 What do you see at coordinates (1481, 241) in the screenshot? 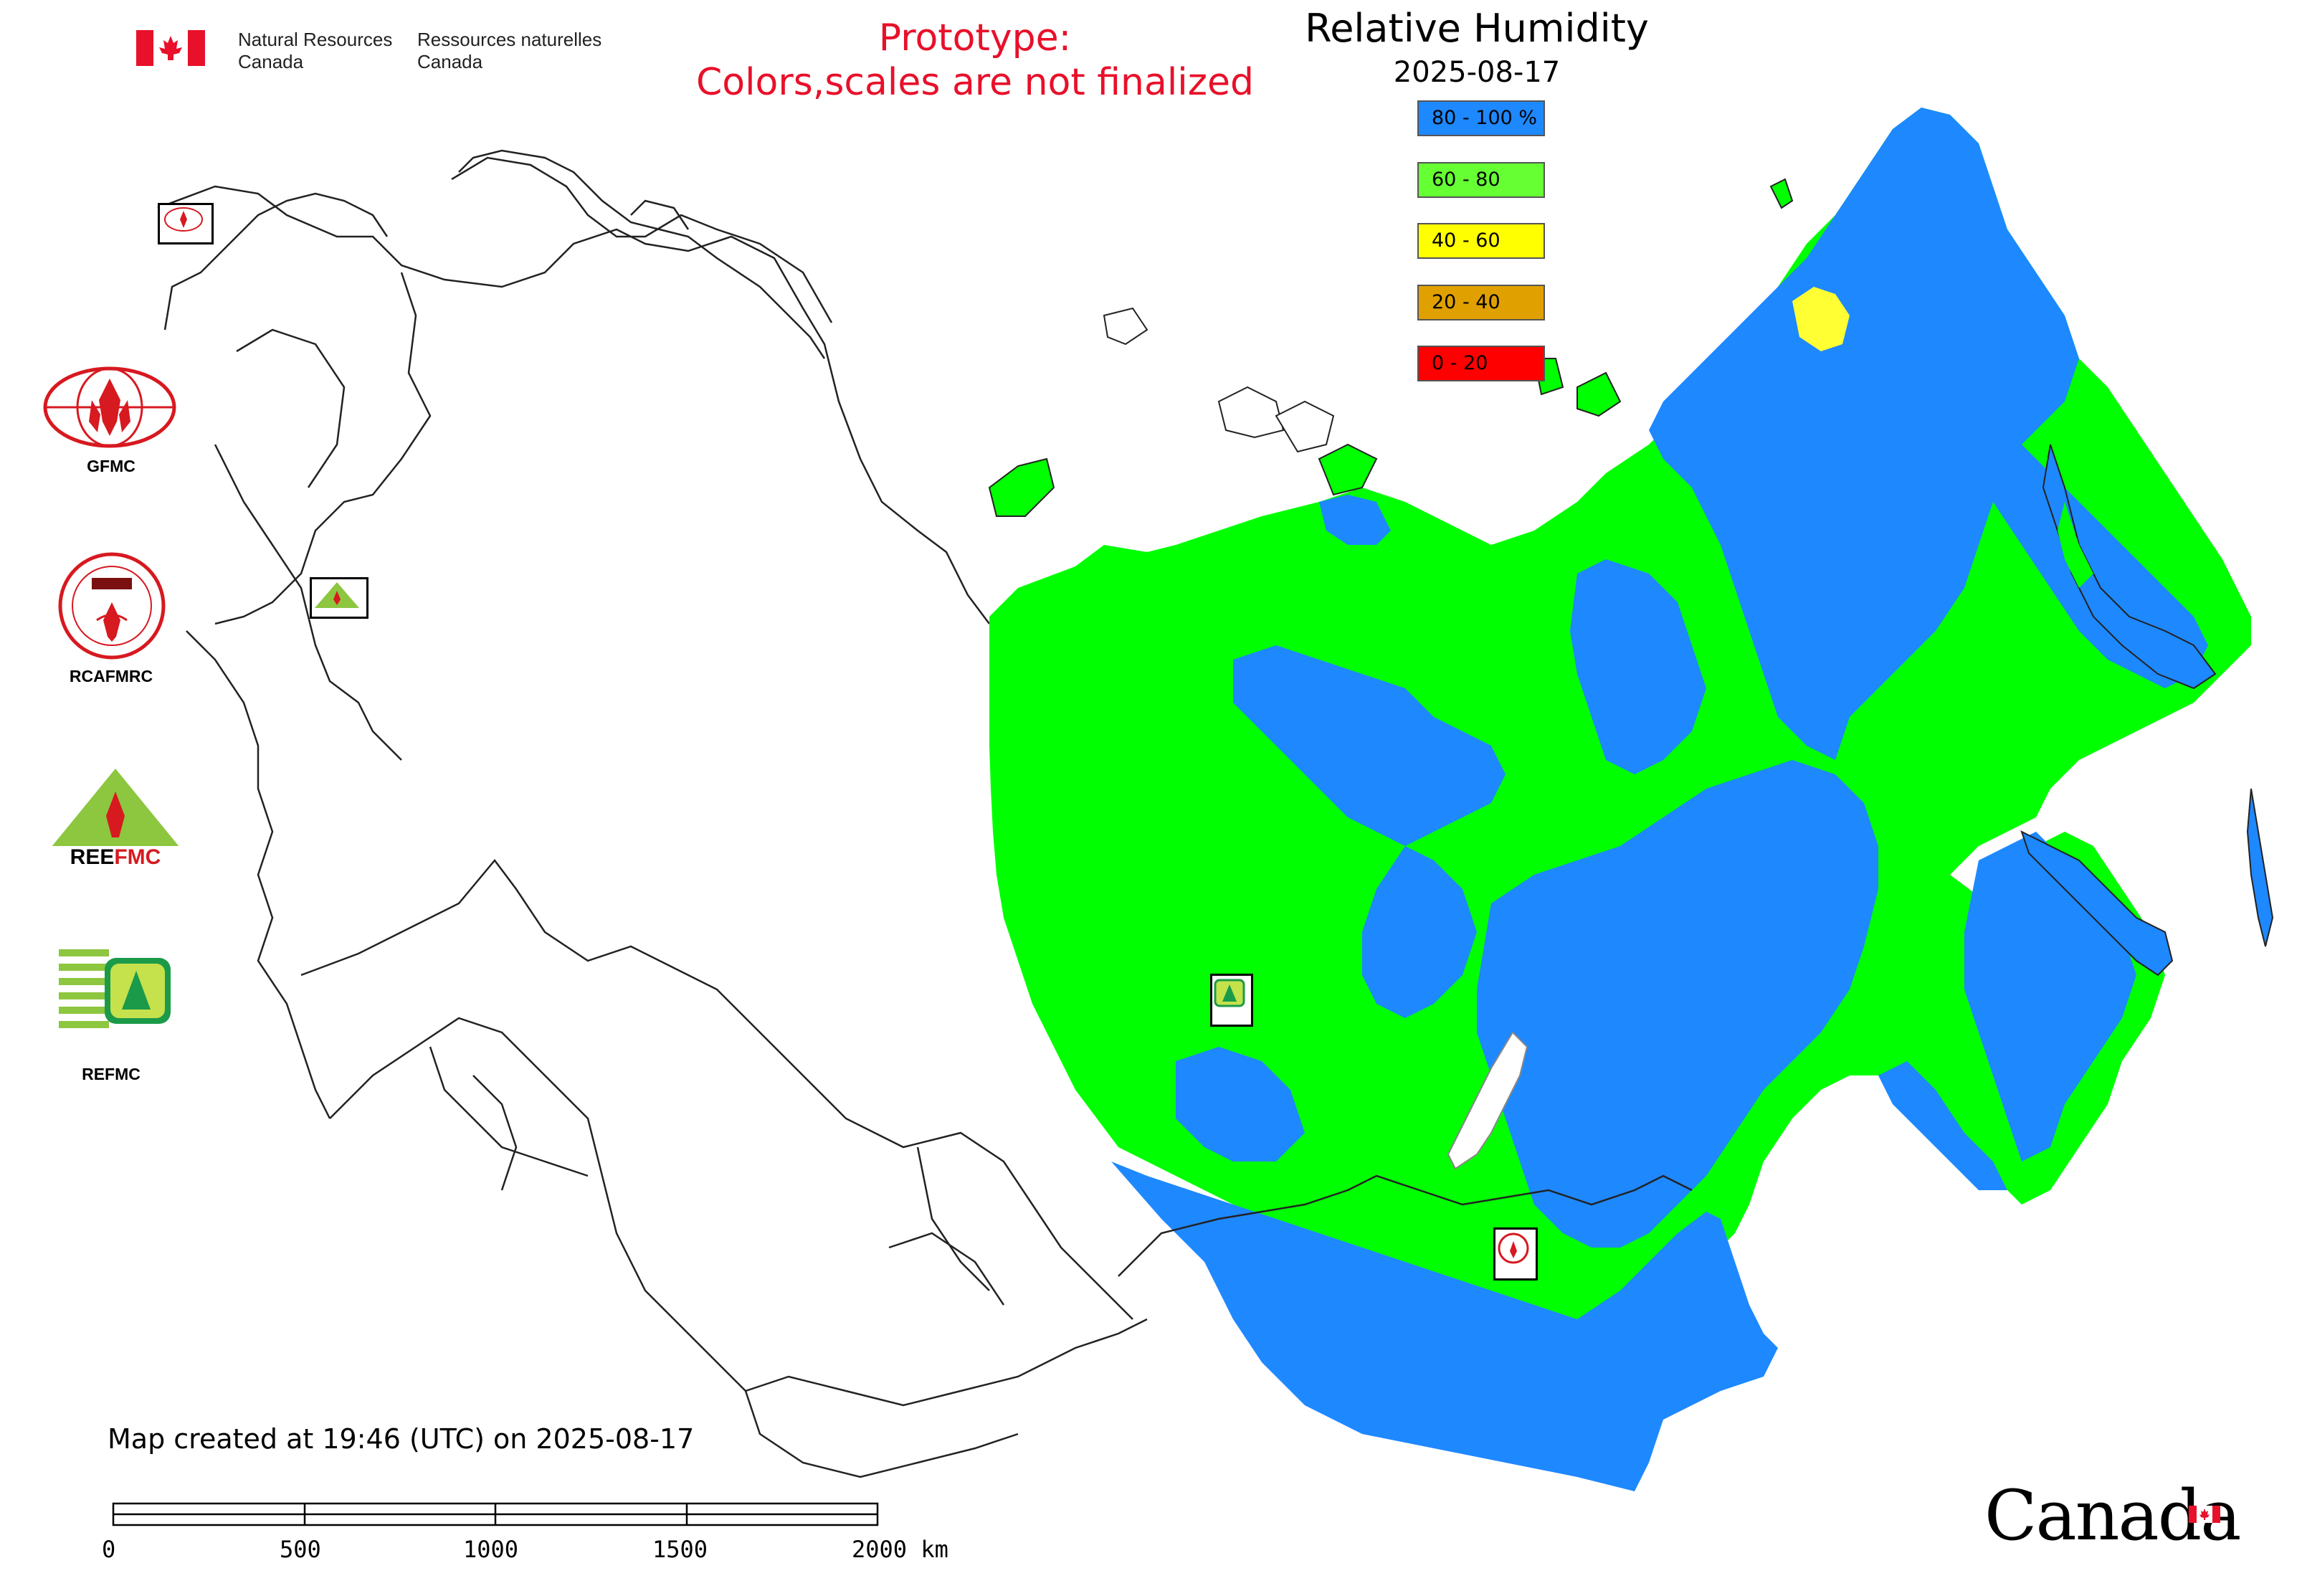
I see `legend-class-40-60: 40 - 60` at bounding box center [1481, 241].